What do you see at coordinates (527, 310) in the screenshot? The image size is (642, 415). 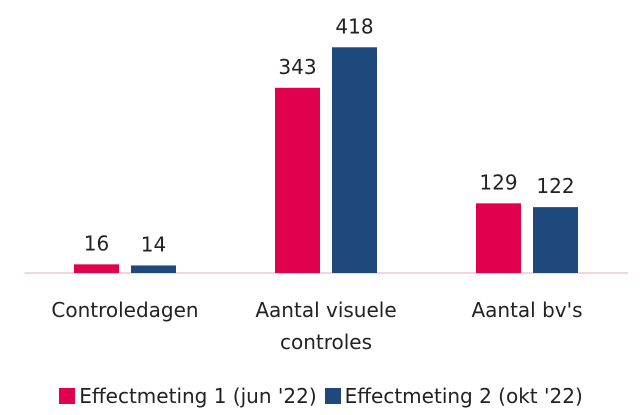 I see `x-tick-label: Aantal bv's` at bounding box center [527, 310].